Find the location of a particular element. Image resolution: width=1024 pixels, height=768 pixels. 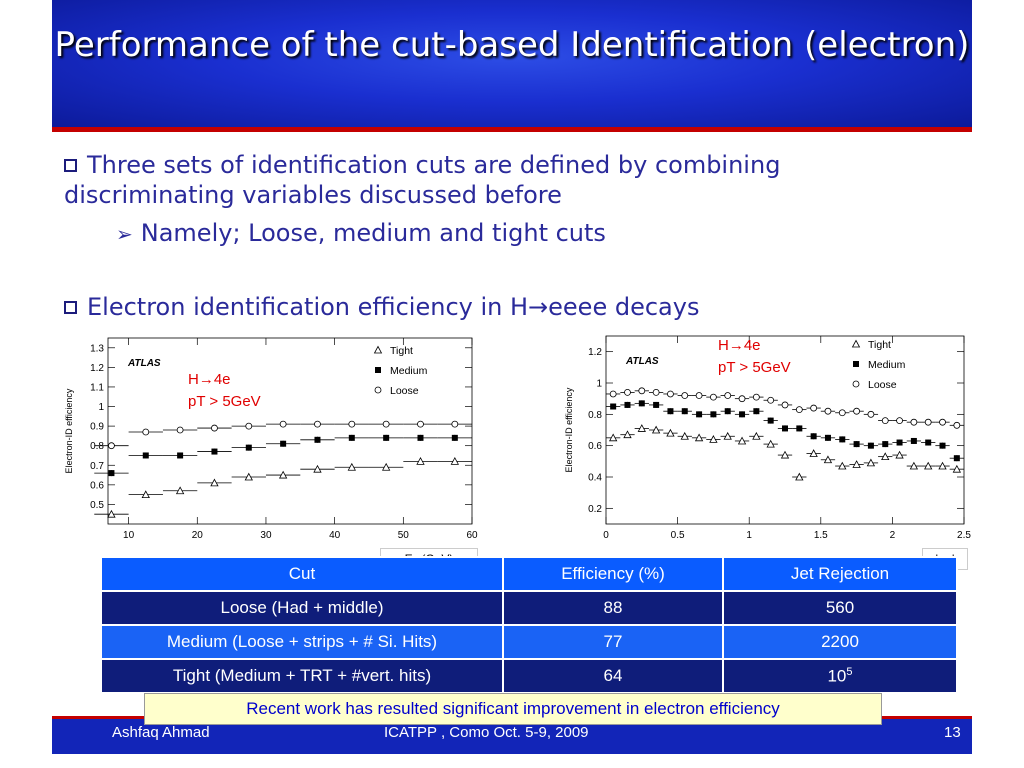

cell-rejection: 2200 is located at coordinates (840, 642).